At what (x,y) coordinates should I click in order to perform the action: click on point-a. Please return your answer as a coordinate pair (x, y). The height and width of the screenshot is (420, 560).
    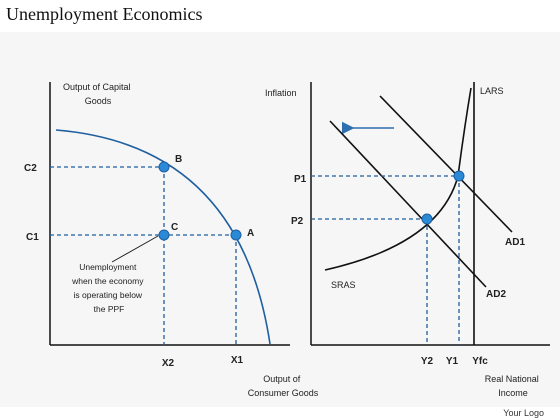
    Looking at the image, I should click on (236, 235).